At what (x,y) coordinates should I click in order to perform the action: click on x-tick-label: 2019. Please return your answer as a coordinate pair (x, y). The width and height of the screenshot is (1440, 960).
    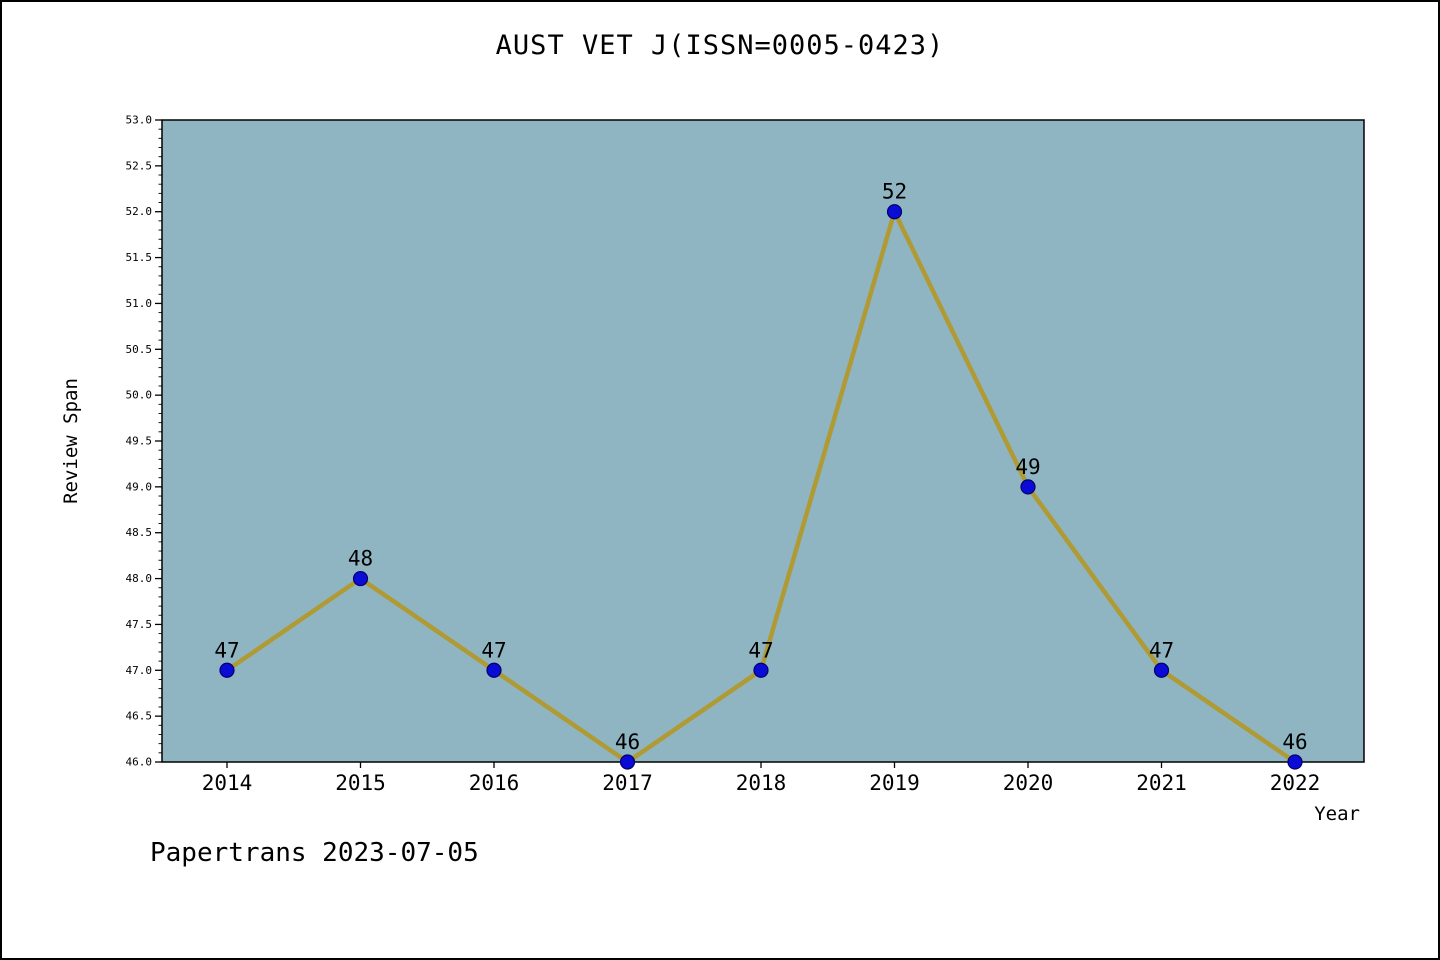
    Looking at the image, I should click on (894, 783).